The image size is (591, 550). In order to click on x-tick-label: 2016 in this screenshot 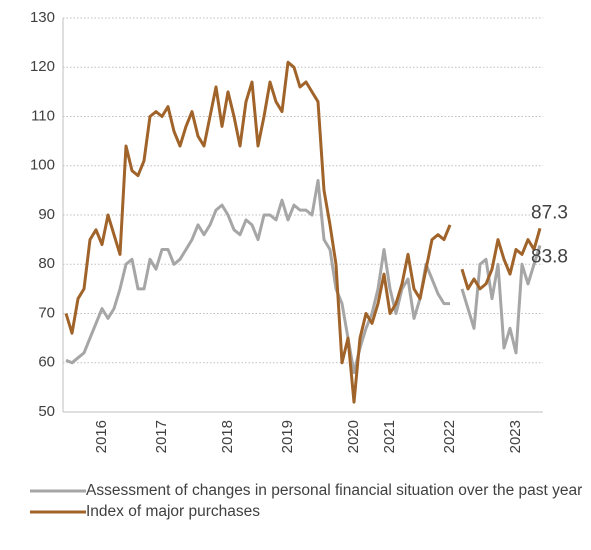, I will do `click(101, 436)`.